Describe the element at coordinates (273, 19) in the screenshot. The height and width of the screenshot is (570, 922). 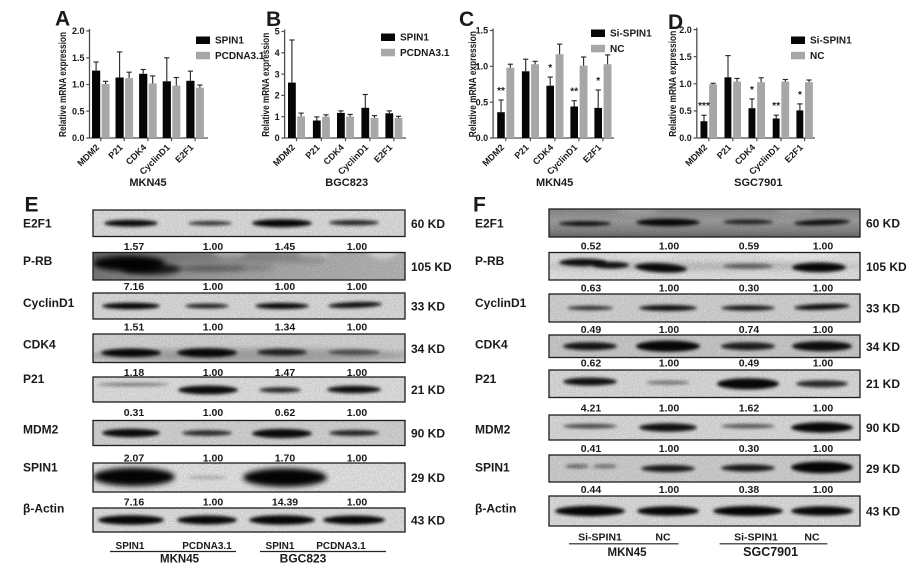
I see `svg-text: B` at that location.